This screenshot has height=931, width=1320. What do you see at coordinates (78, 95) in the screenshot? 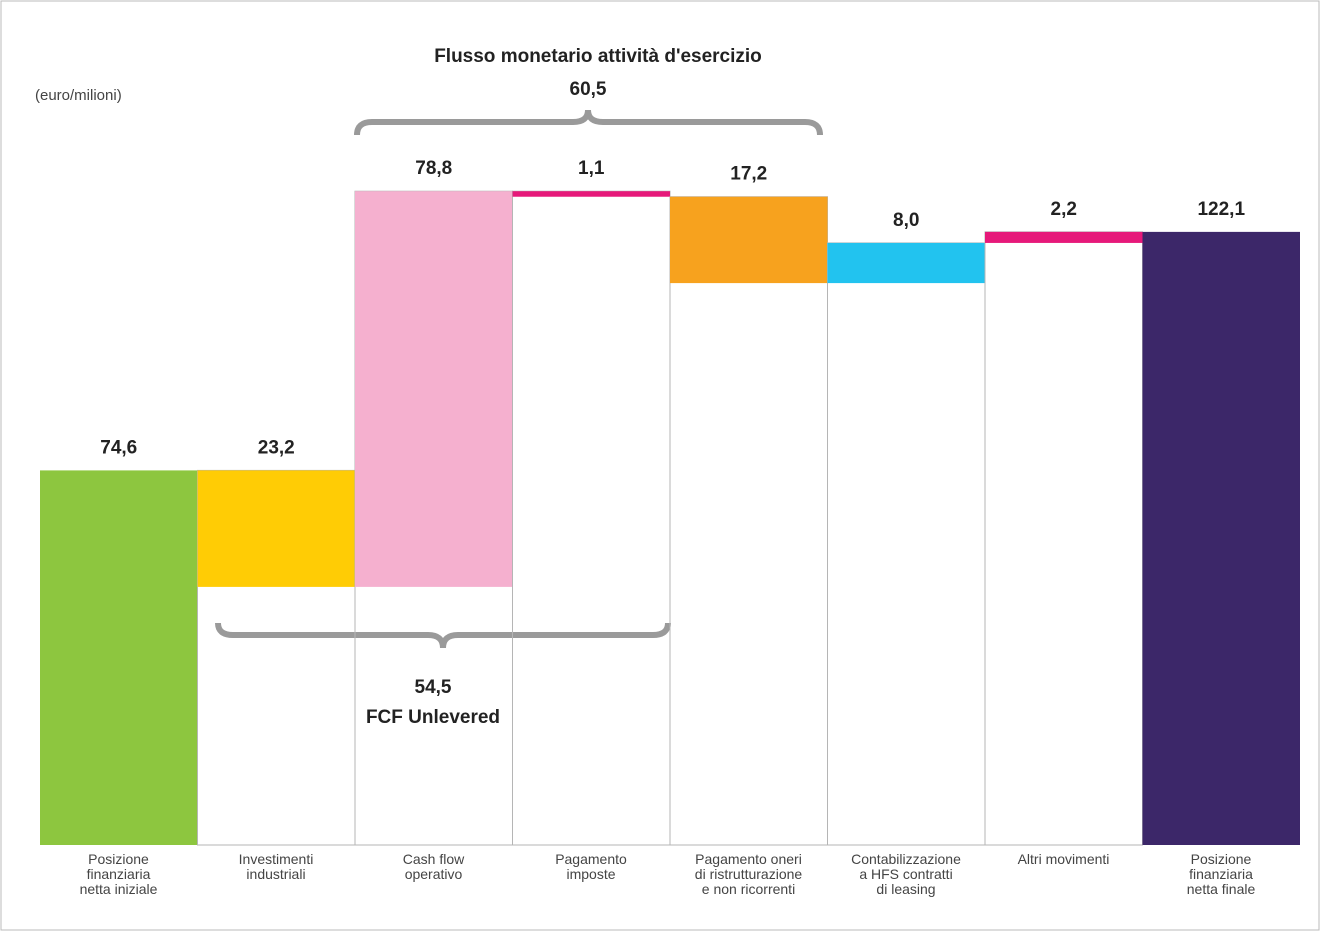
I see `unit-label: (euro/milioni)` at bounding box center [78, 95].